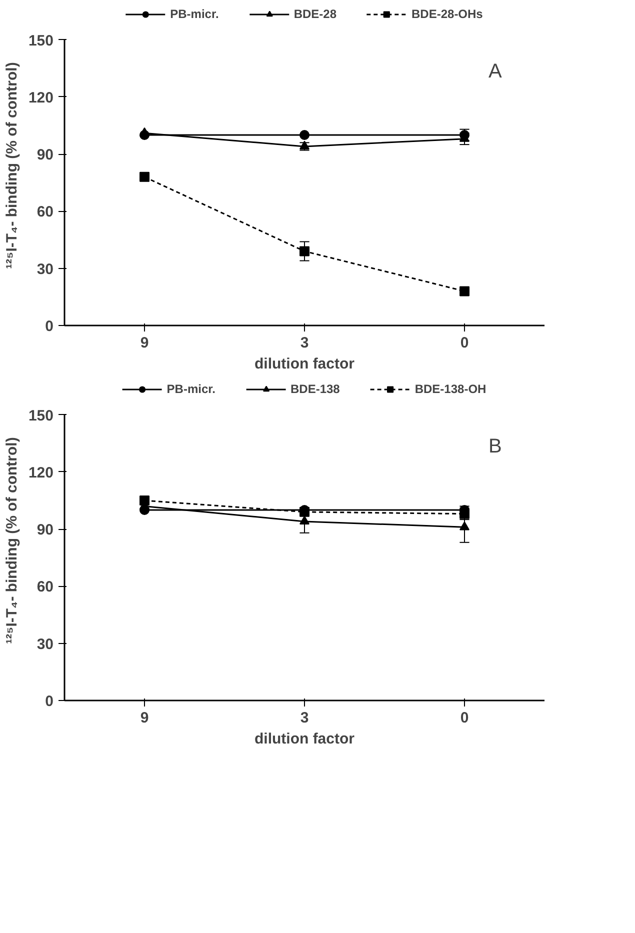  Describe the element at coordinates (495, 447) in the screenshot. I see `annotation: B` at that location.